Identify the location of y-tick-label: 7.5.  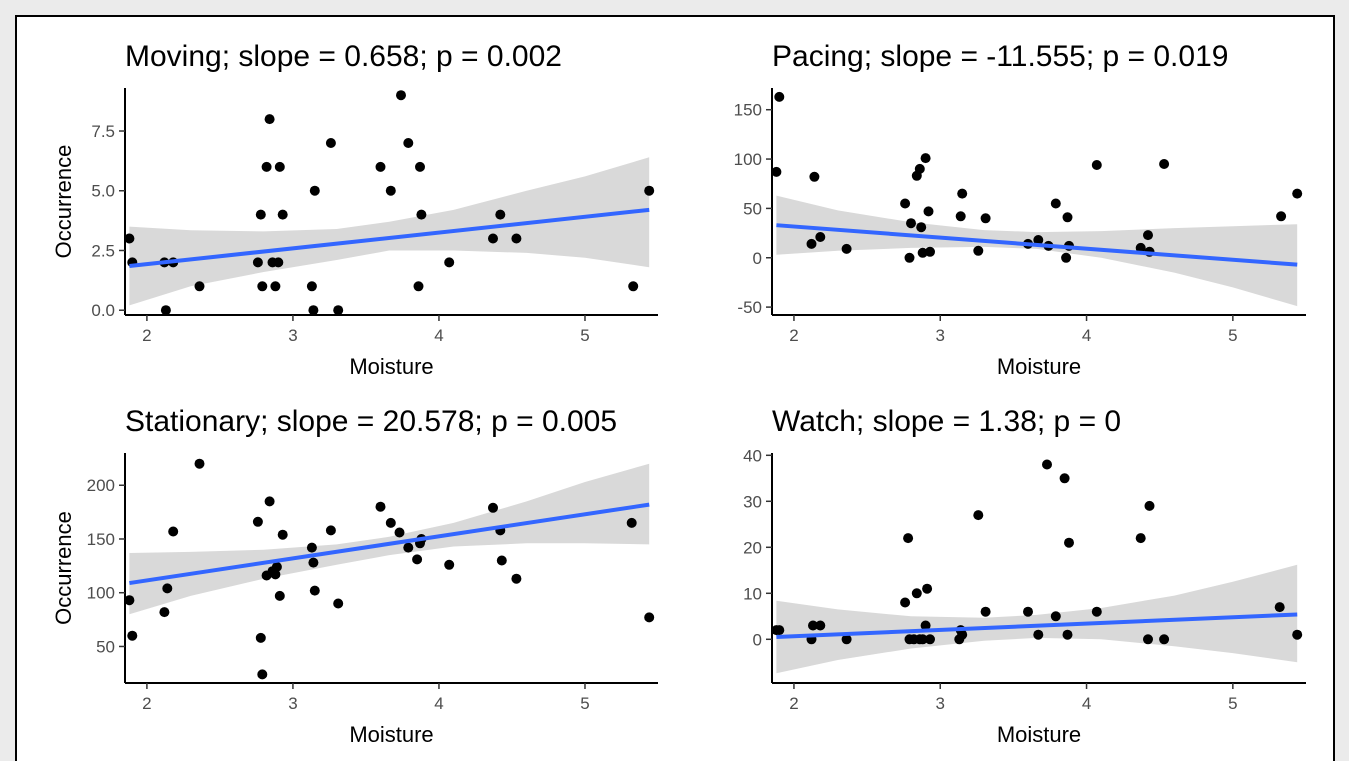
(103, 131).